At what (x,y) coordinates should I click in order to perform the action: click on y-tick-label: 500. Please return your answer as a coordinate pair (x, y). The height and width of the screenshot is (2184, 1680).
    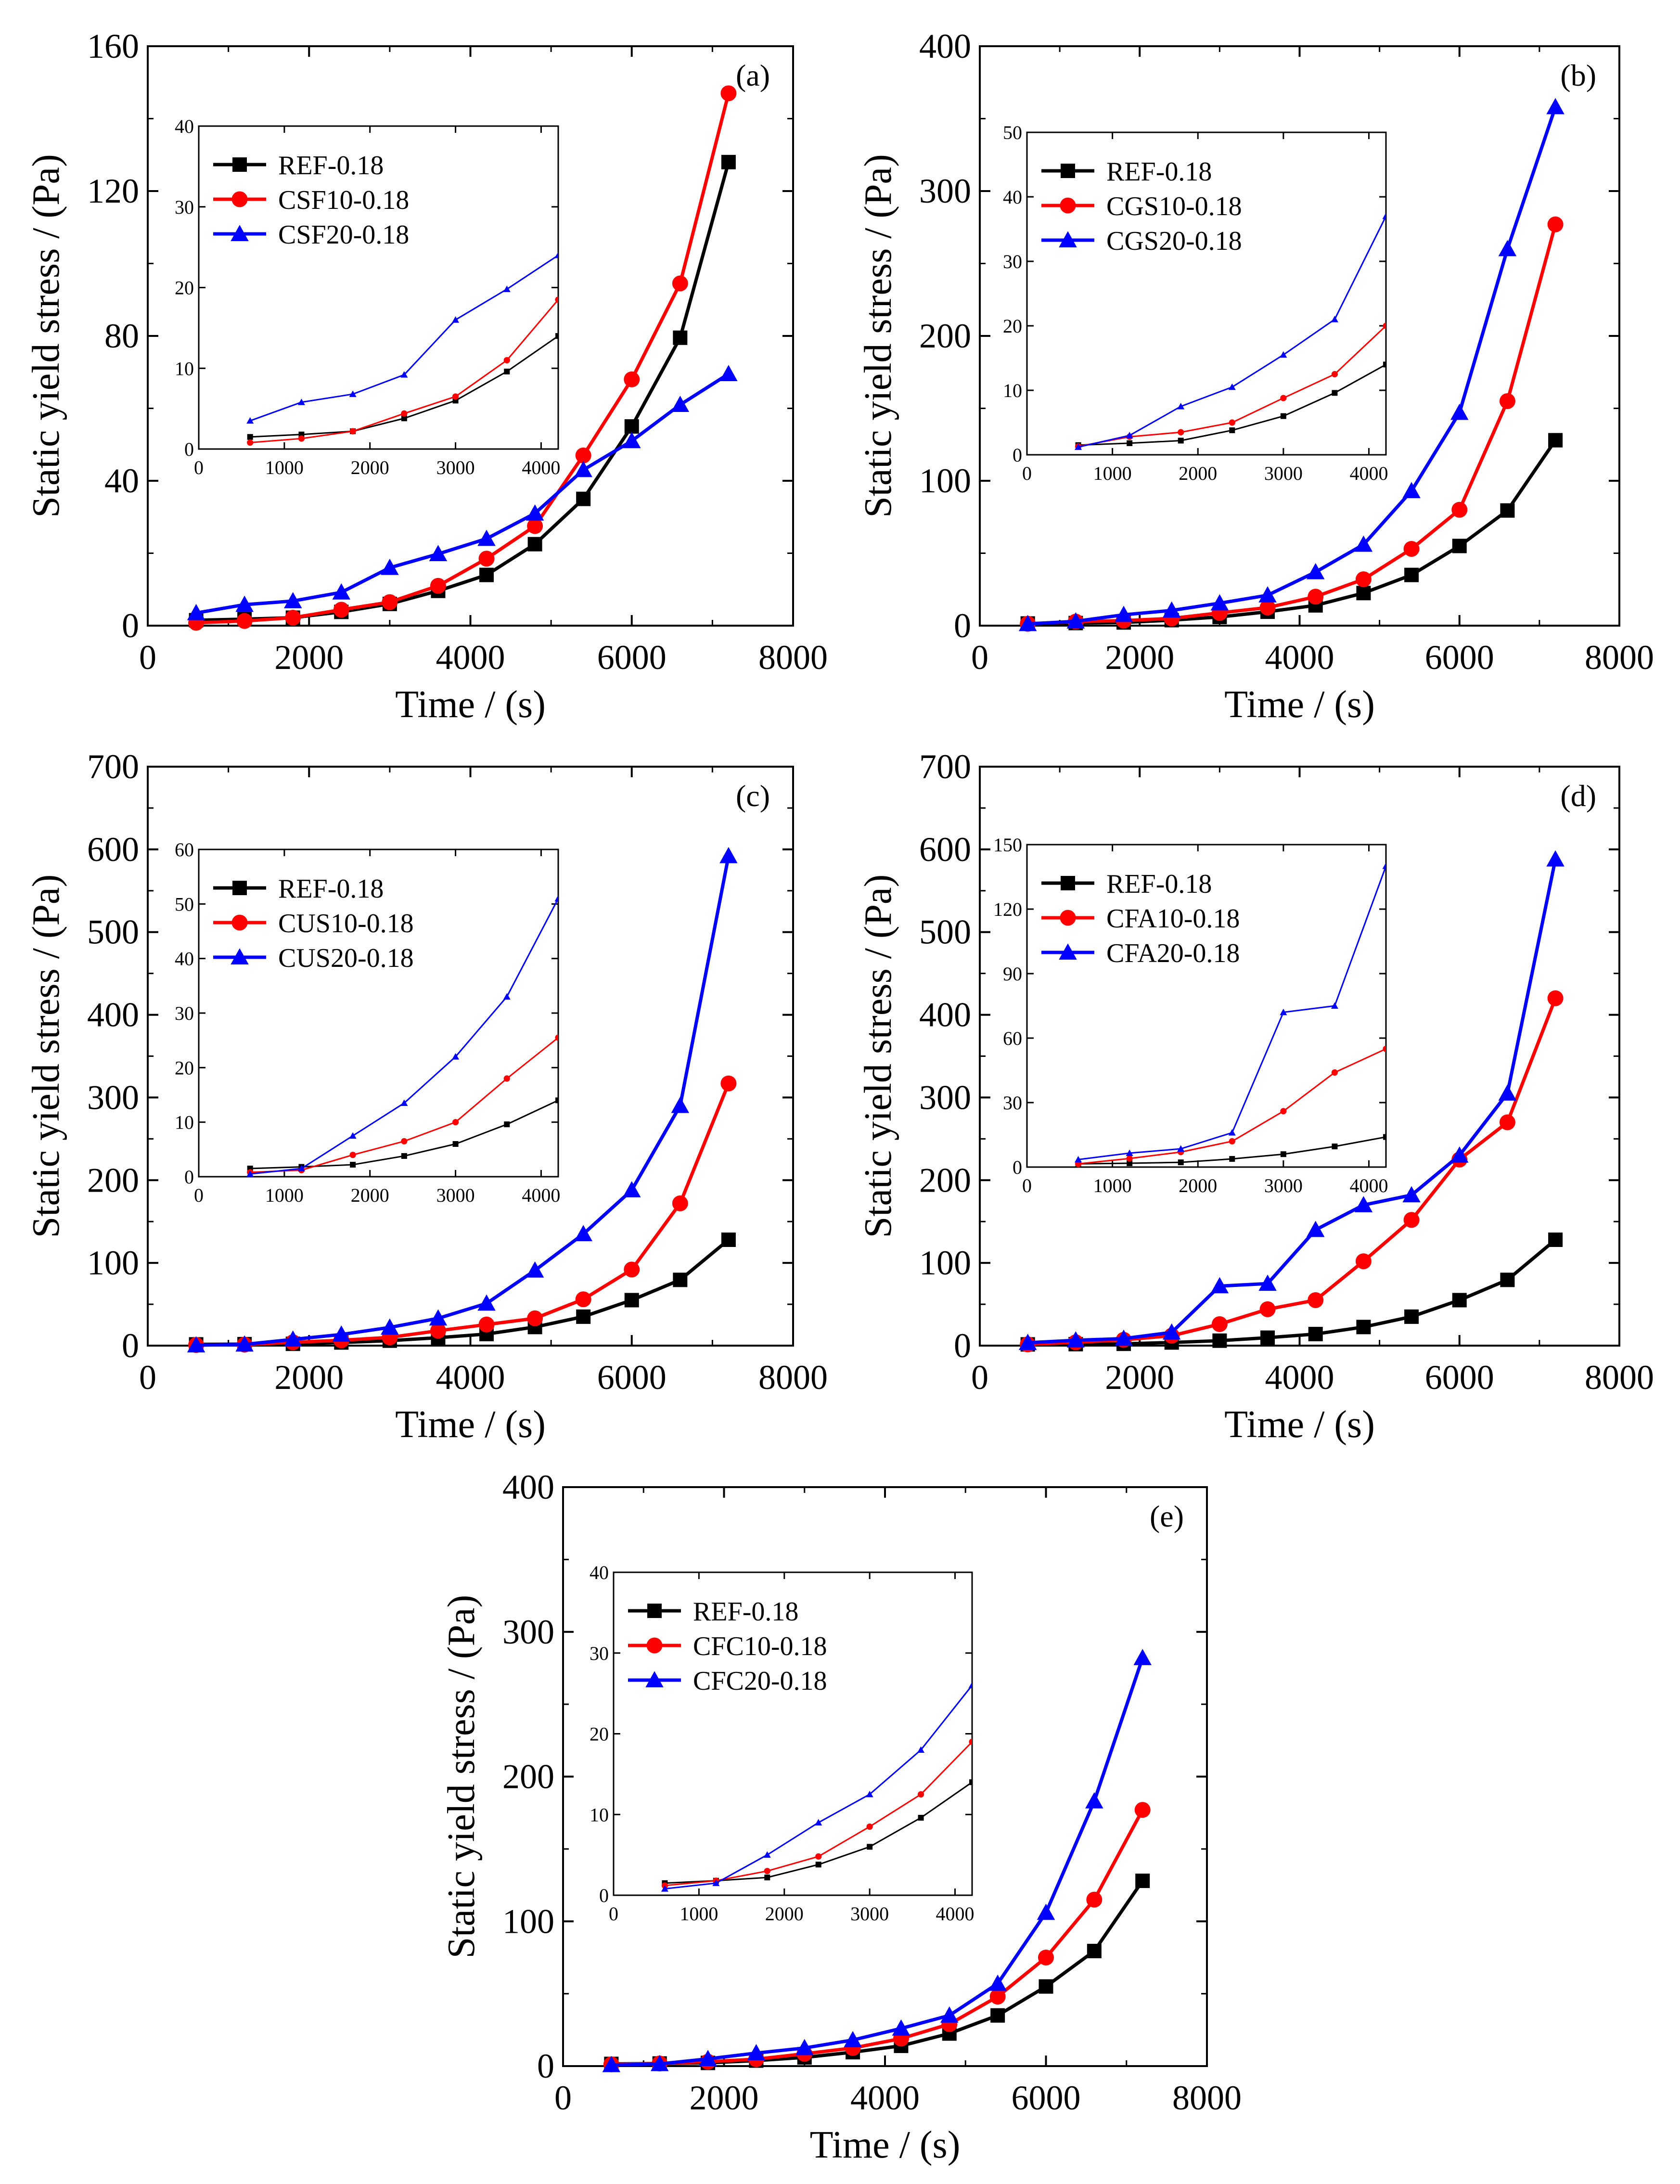
    Looking at the image, I should click on (113, 932).